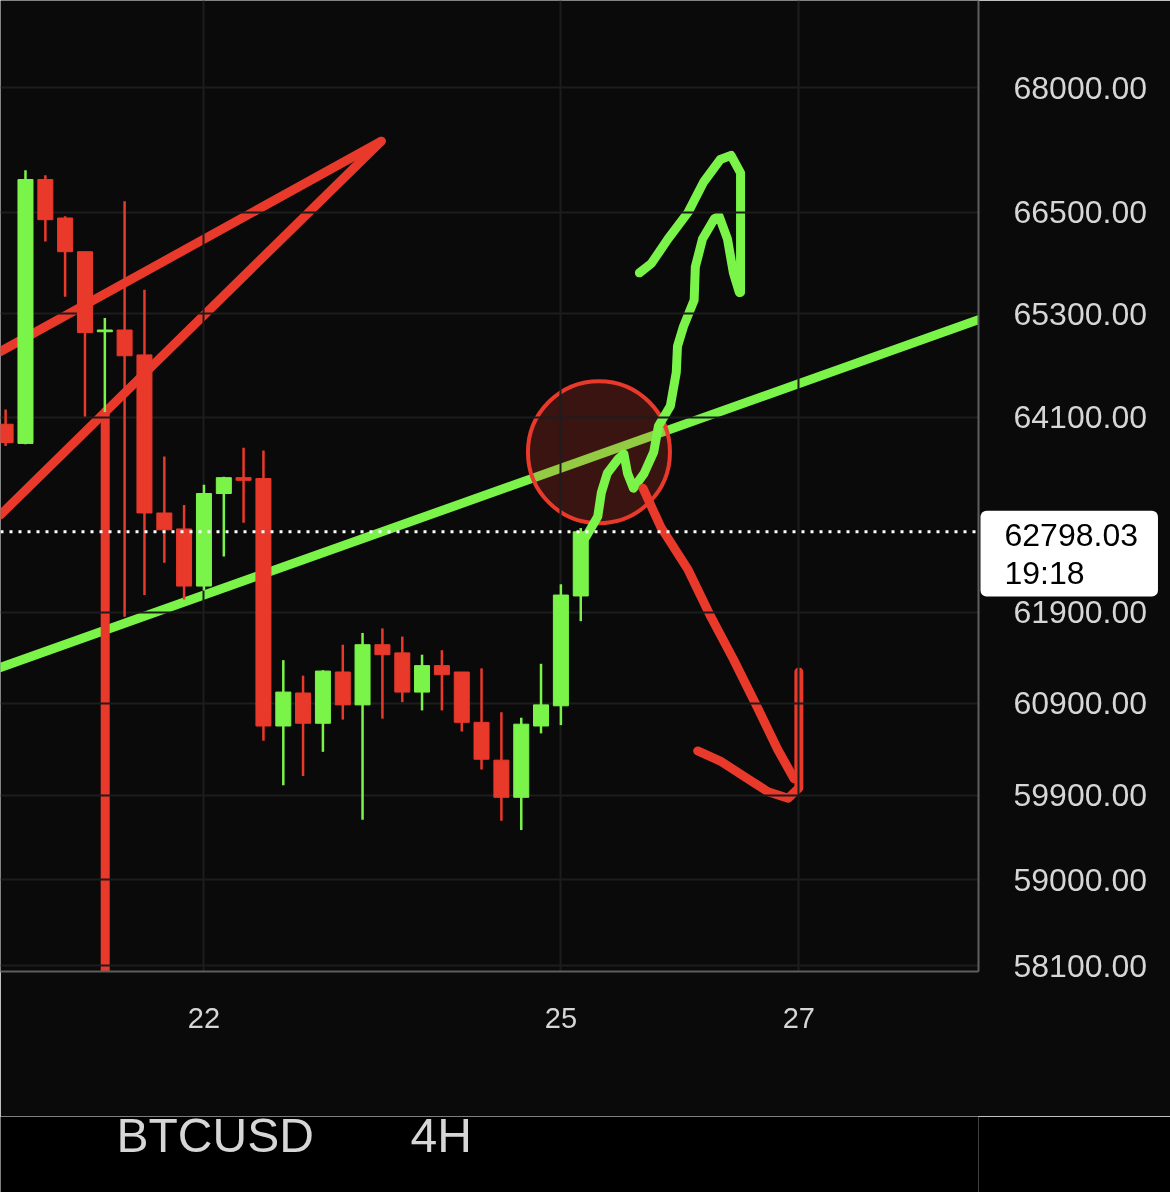 The image size is (1170, 1192). Describe the element at coordinates (1080, 703) in the screenshot. I see `y-tick-label: 60900.00` at that location.